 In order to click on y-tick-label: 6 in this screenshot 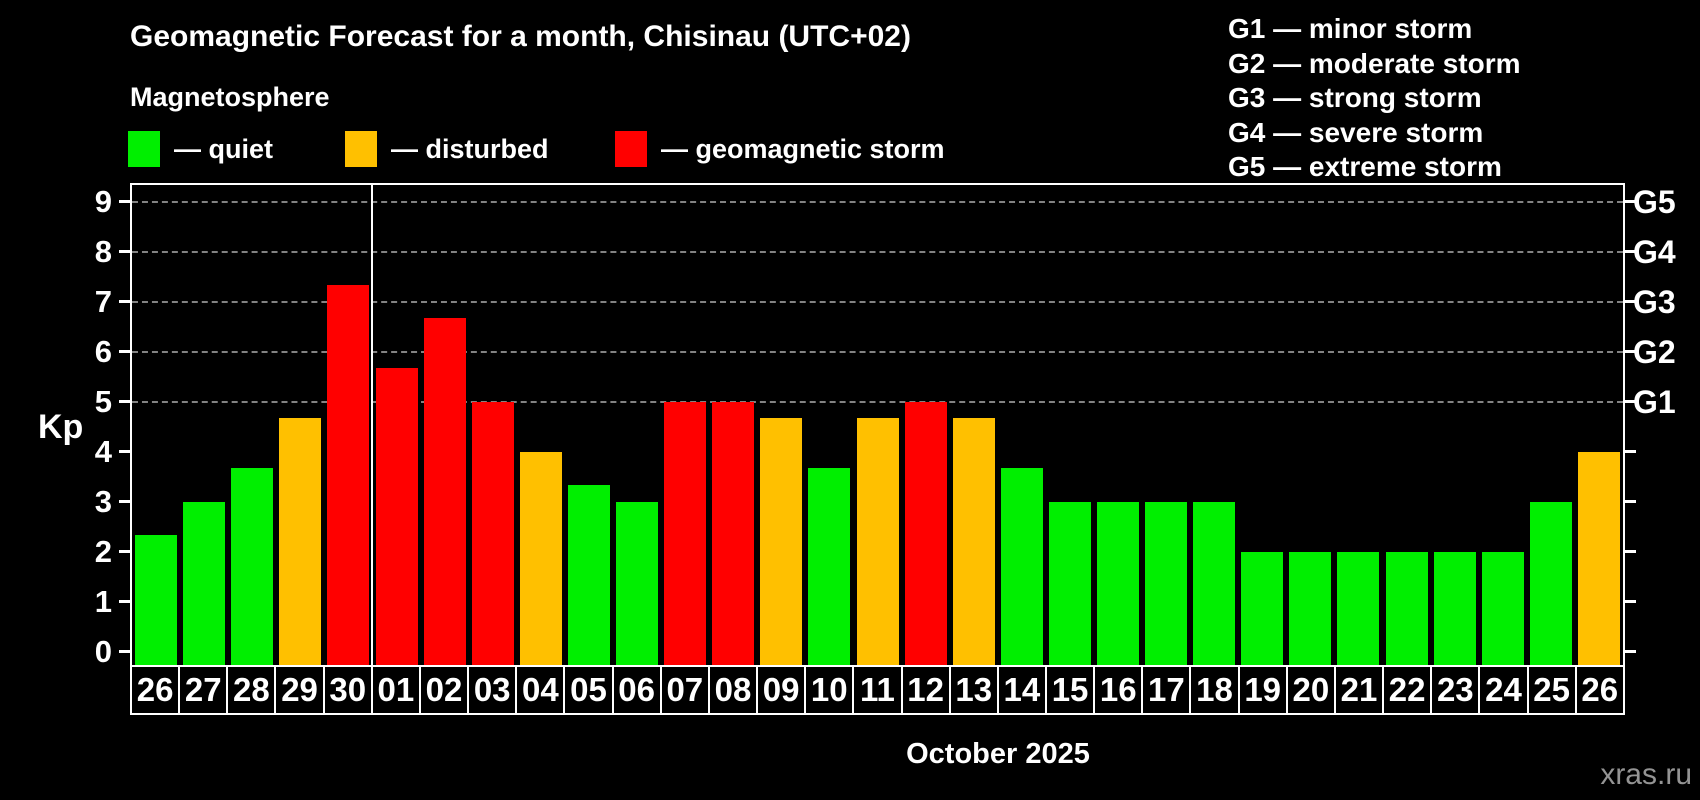, I will do `click(103, 351)`.